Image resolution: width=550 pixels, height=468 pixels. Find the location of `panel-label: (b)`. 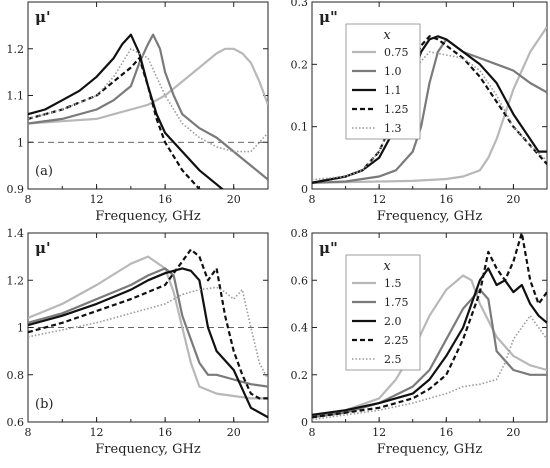

panel-label: (b) is located at coordinates (44, 404).